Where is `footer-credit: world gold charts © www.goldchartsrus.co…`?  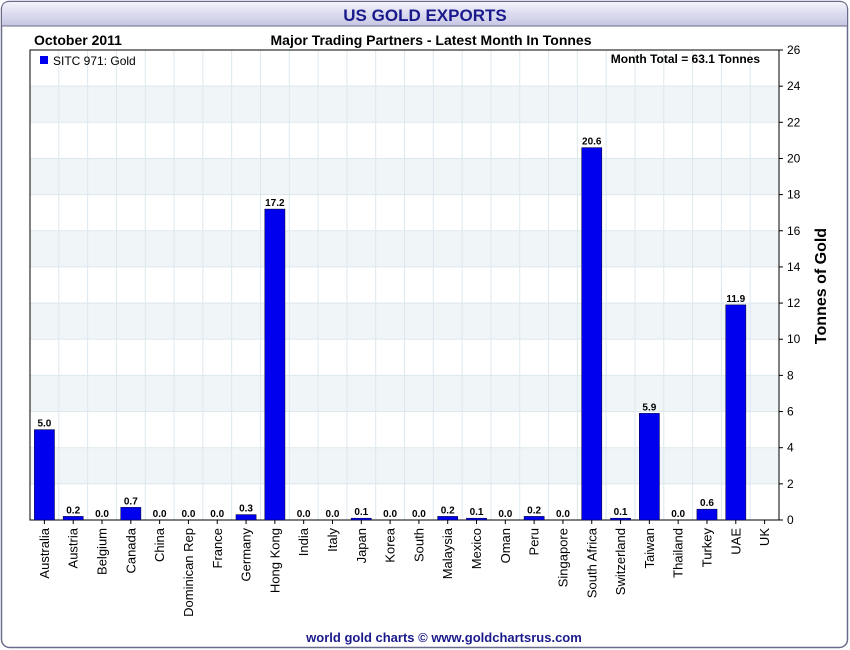
footer-credit: world gold charts © www.goldchartsrus.co… is located at coordinates (443, 637).